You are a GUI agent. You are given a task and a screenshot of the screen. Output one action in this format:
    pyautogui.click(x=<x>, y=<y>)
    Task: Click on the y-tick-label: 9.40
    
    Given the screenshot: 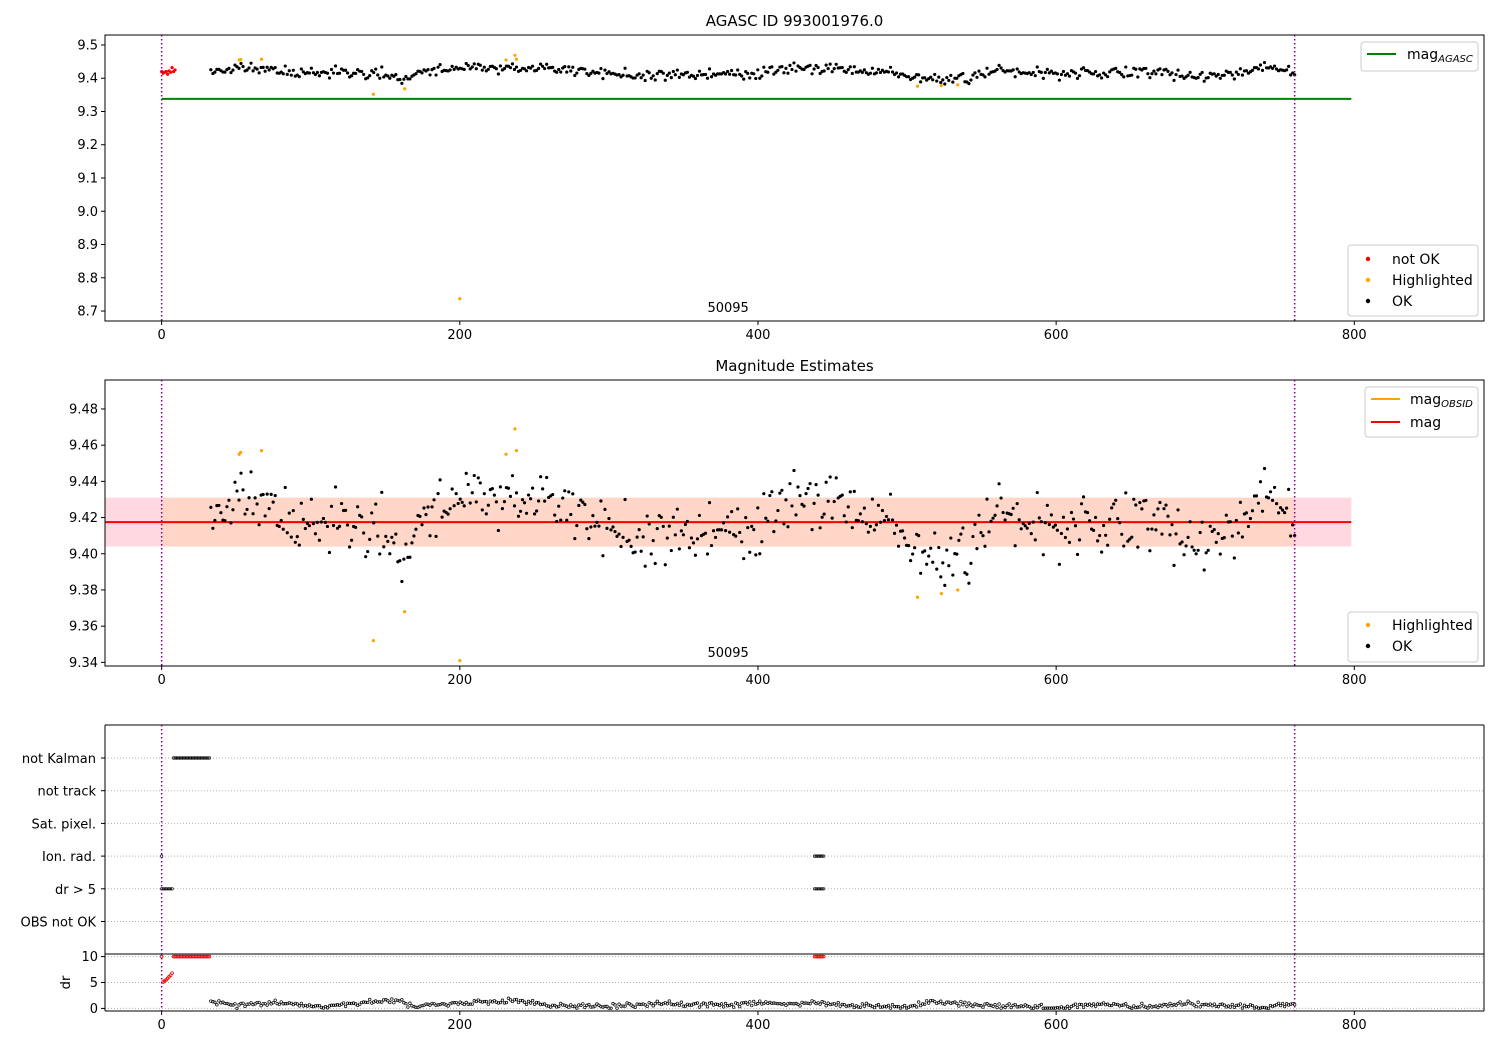 What is the action you would take?
    pyautogui.click(x=83, y=554)
    